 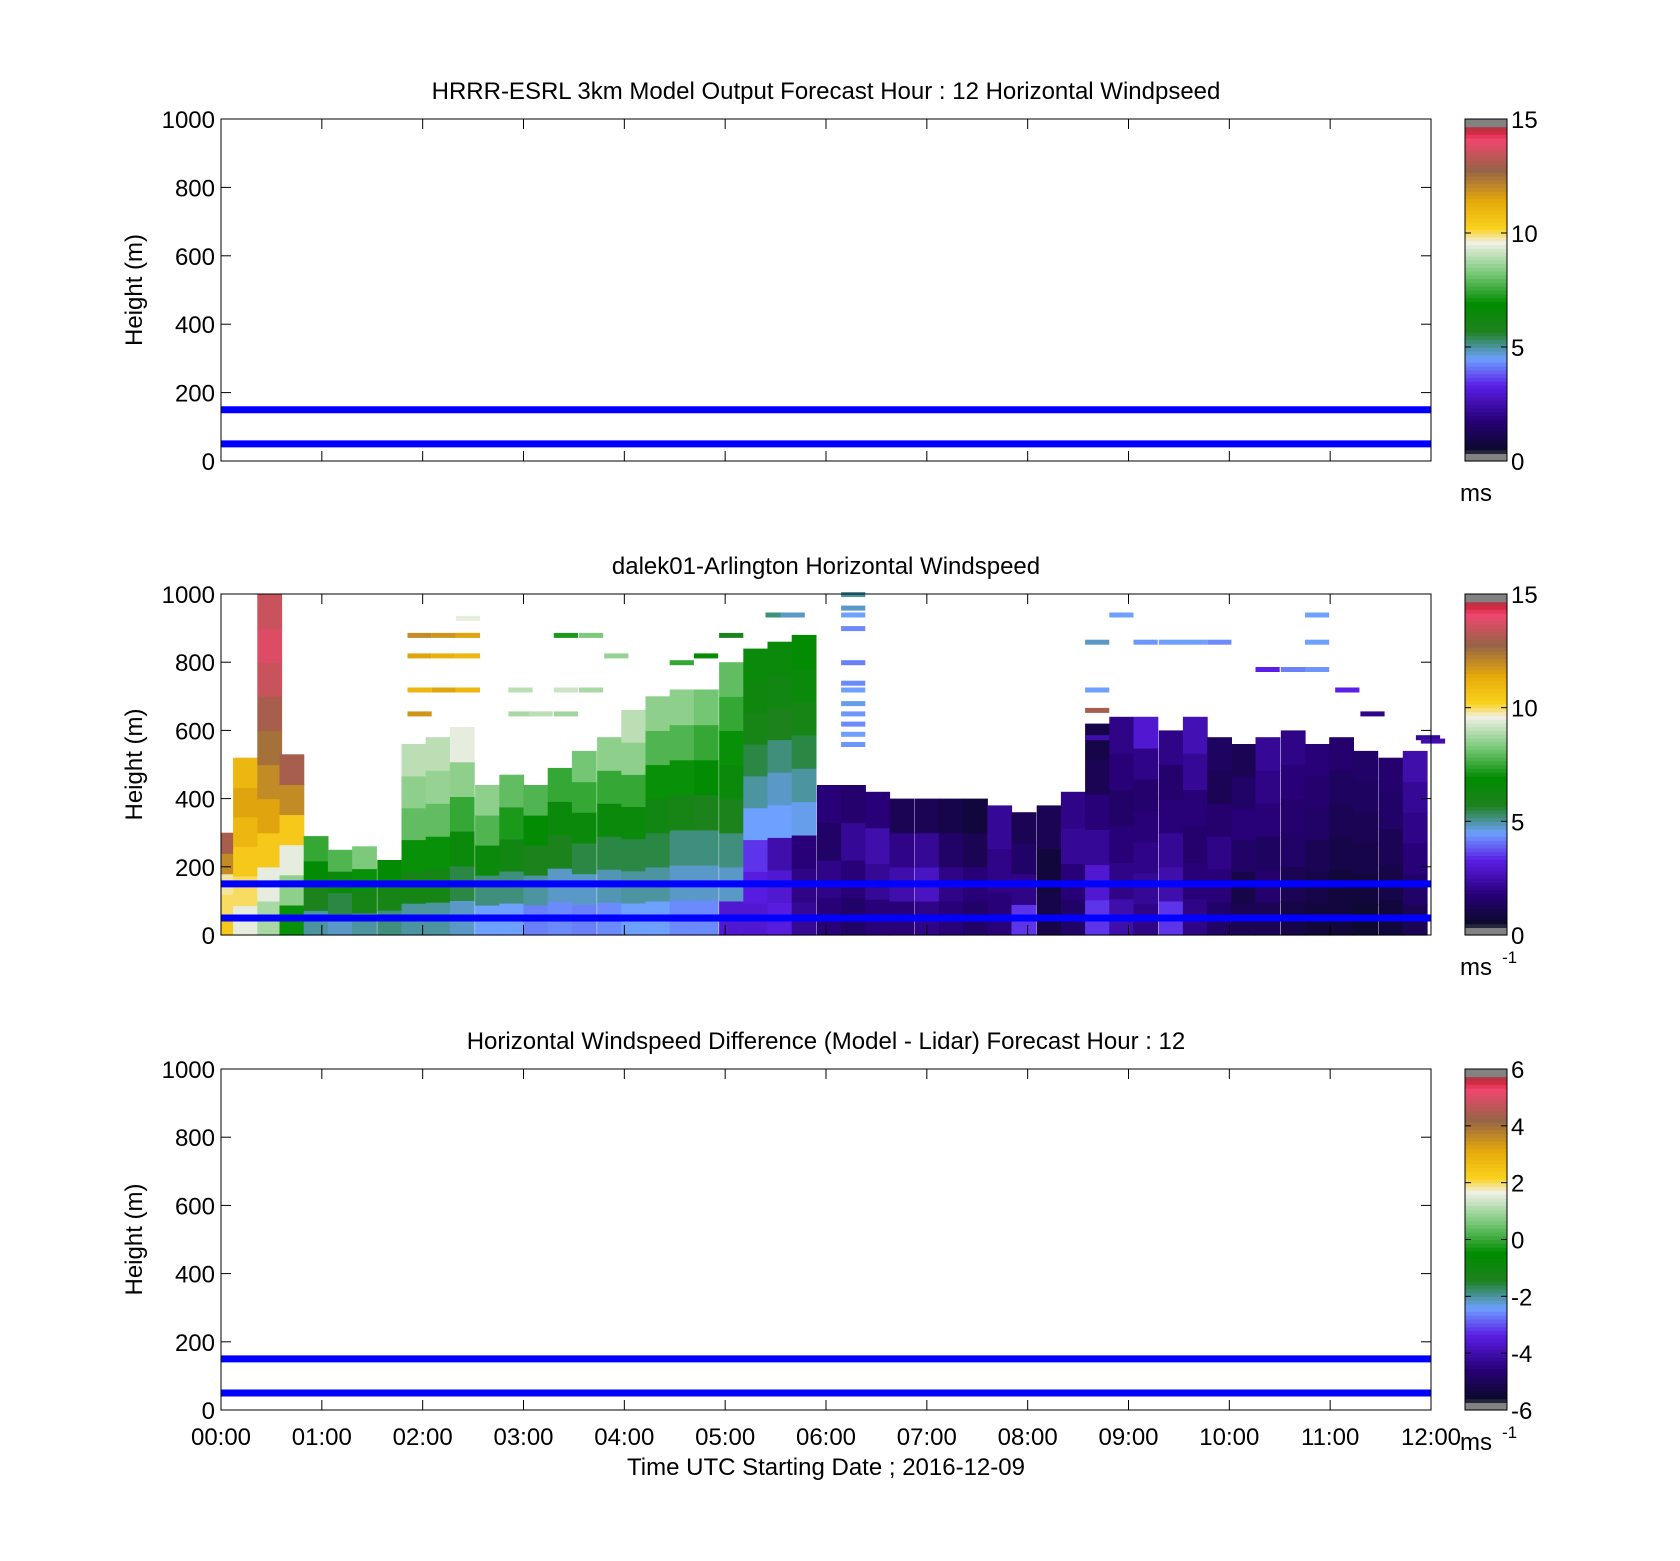 What do you see at coordinates (826, 1437) in the screenshot?
I see `x-tick-label: 06:00` at bounding box center [826, 1437].